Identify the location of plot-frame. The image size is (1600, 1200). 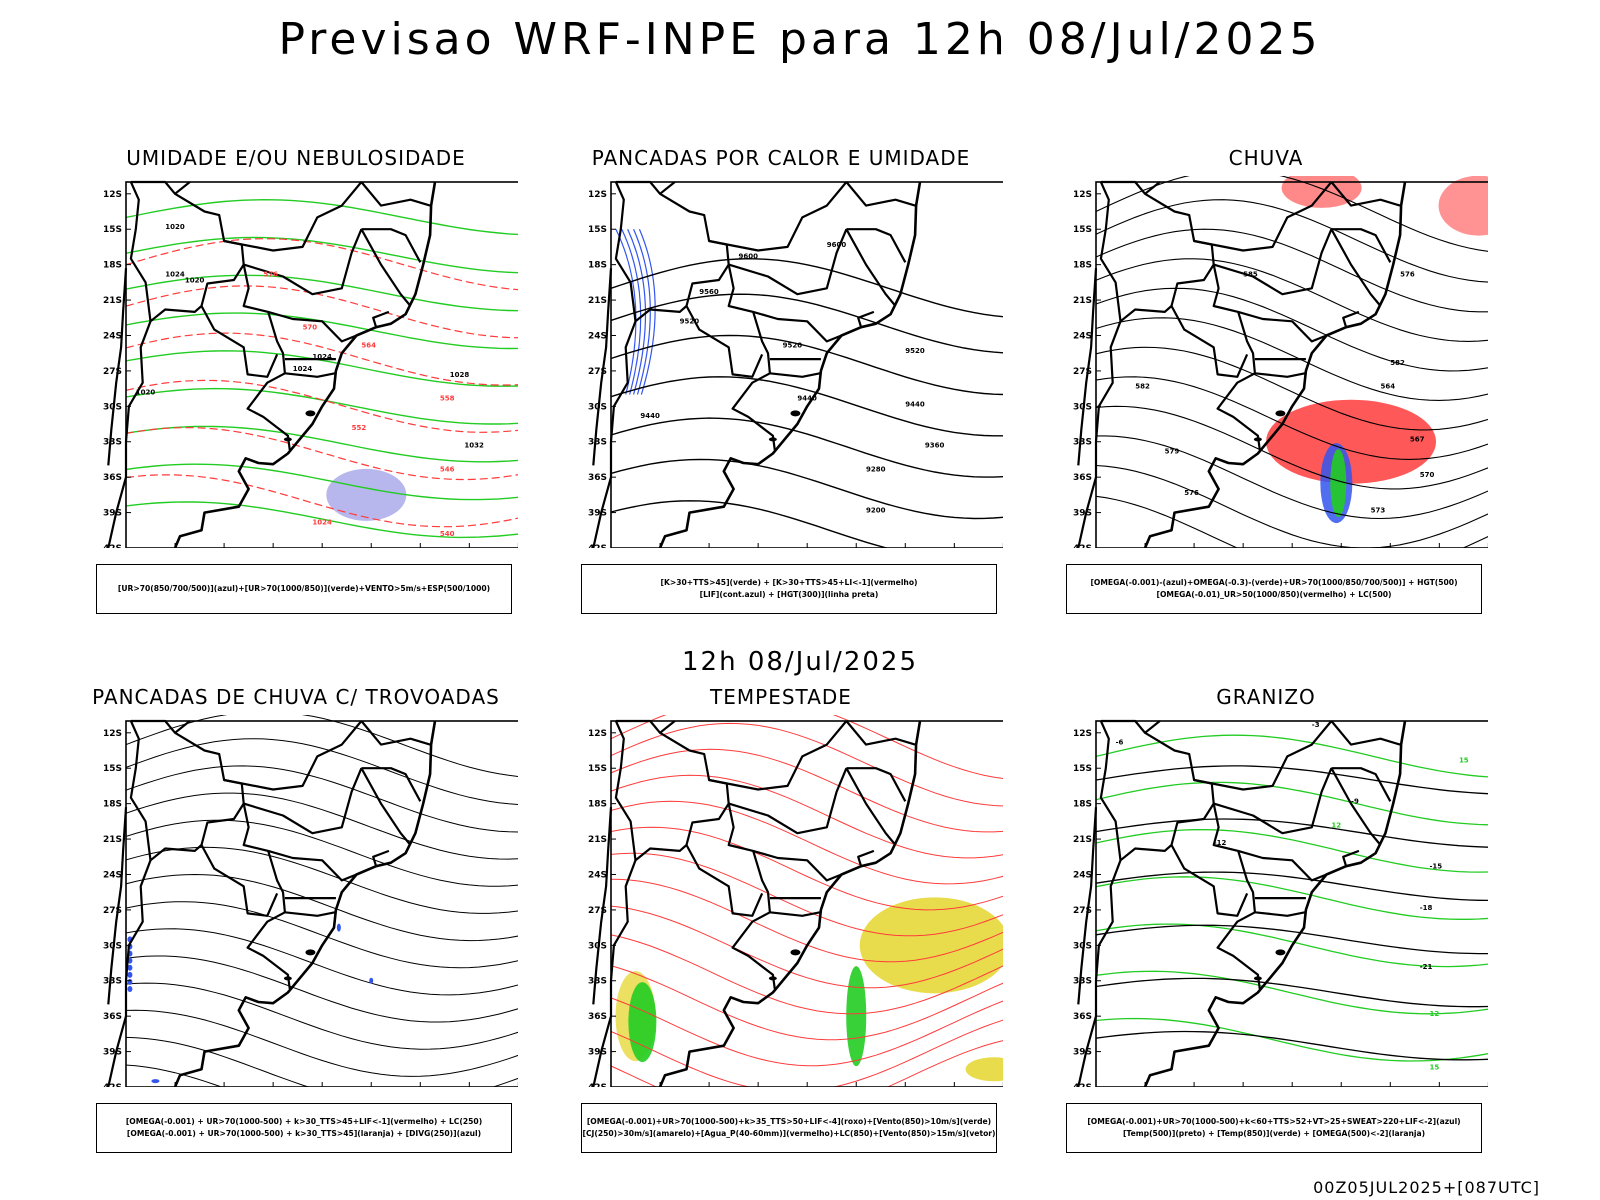
(321, 364).